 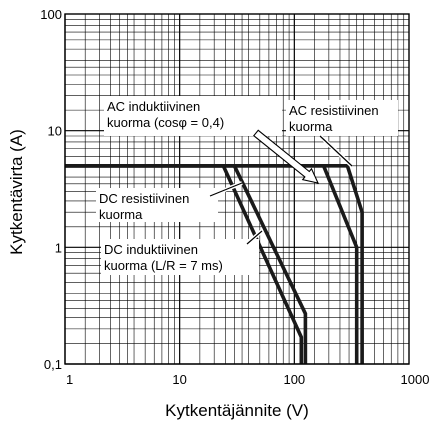 I want to click on y-tick-label: 100, so click(x=51, y=14).